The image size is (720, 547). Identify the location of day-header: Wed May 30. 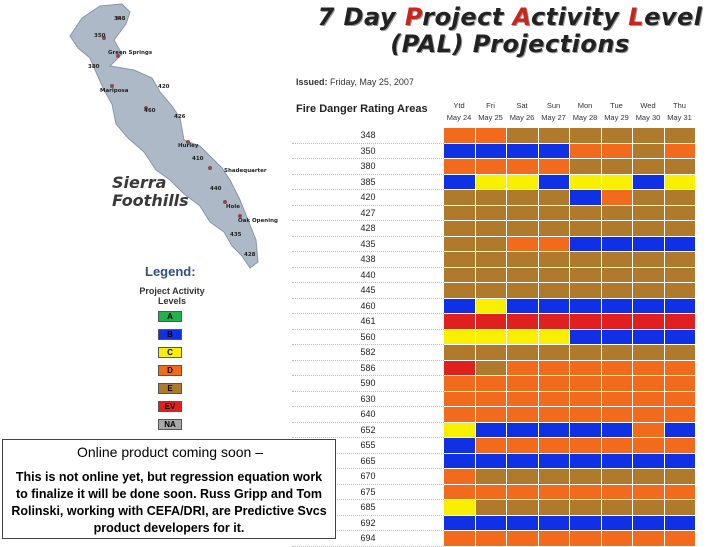
(648, 111).